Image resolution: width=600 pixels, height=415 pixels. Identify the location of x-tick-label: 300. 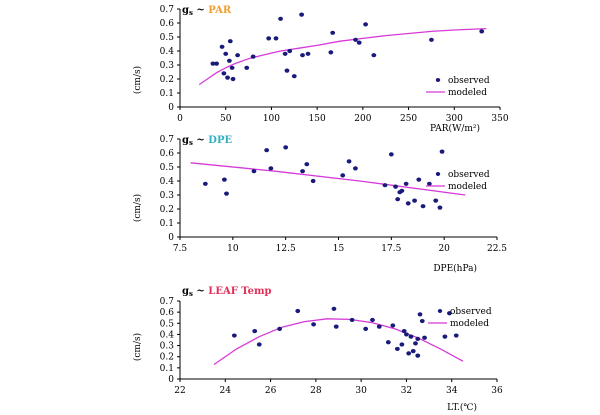
(454, 119).